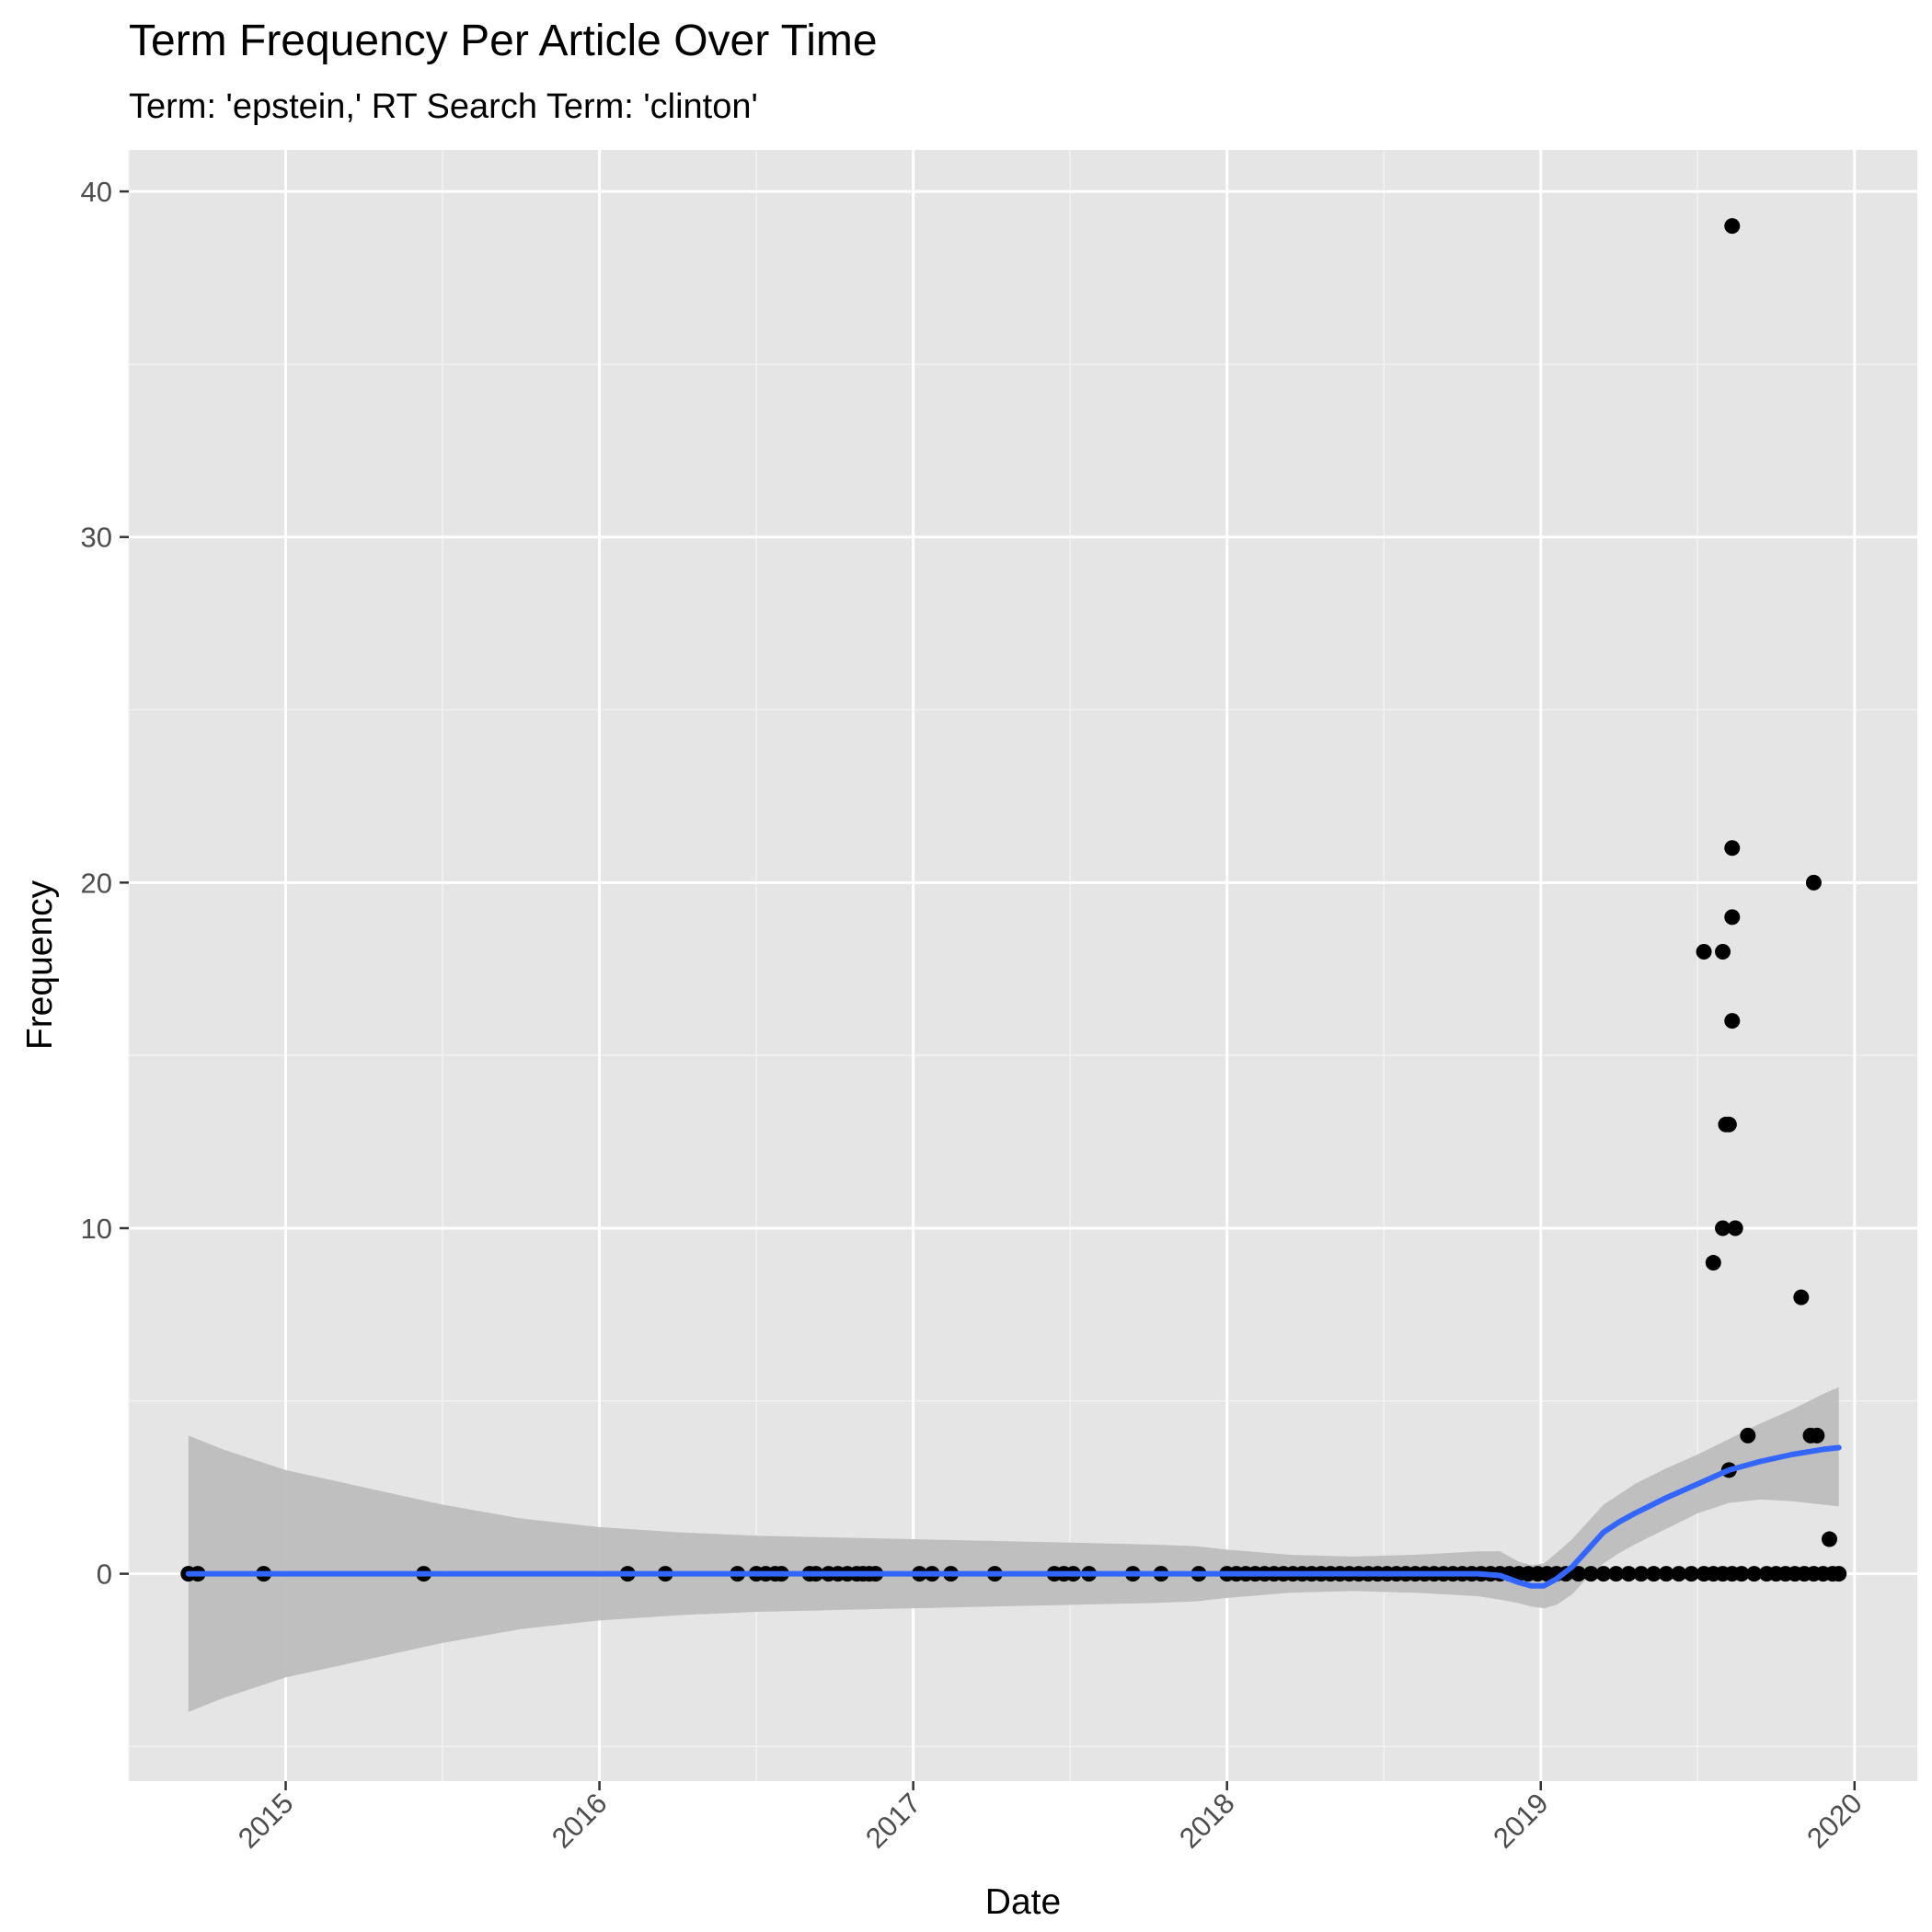 This screenshot has width=1932, height=1932. I want to click on y-tick-label: 30, so click(96, 538).